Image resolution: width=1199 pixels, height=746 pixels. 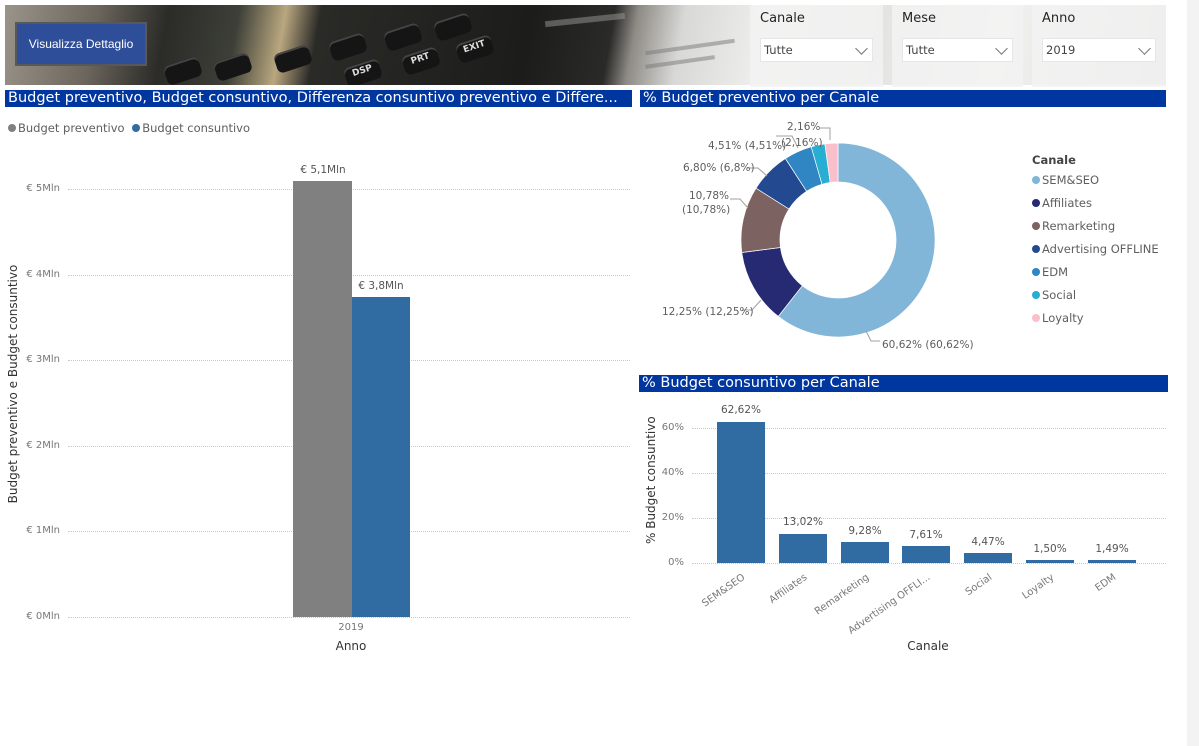 I want to click on legend-label: Affiliates, so click(x=1067, y=203).